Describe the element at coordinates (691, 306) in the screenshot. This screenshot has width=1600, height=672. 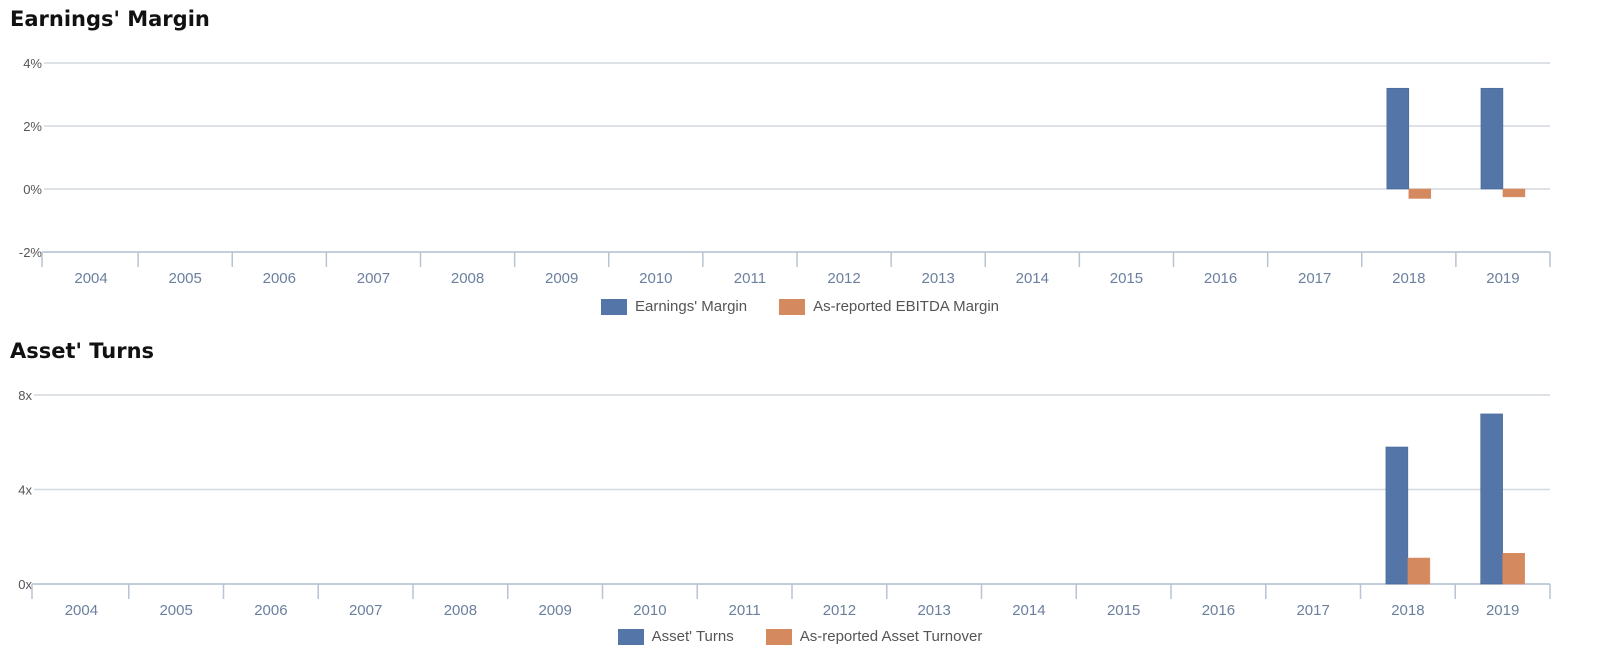
I see `legend-label: Earnings' Margin` at that location.